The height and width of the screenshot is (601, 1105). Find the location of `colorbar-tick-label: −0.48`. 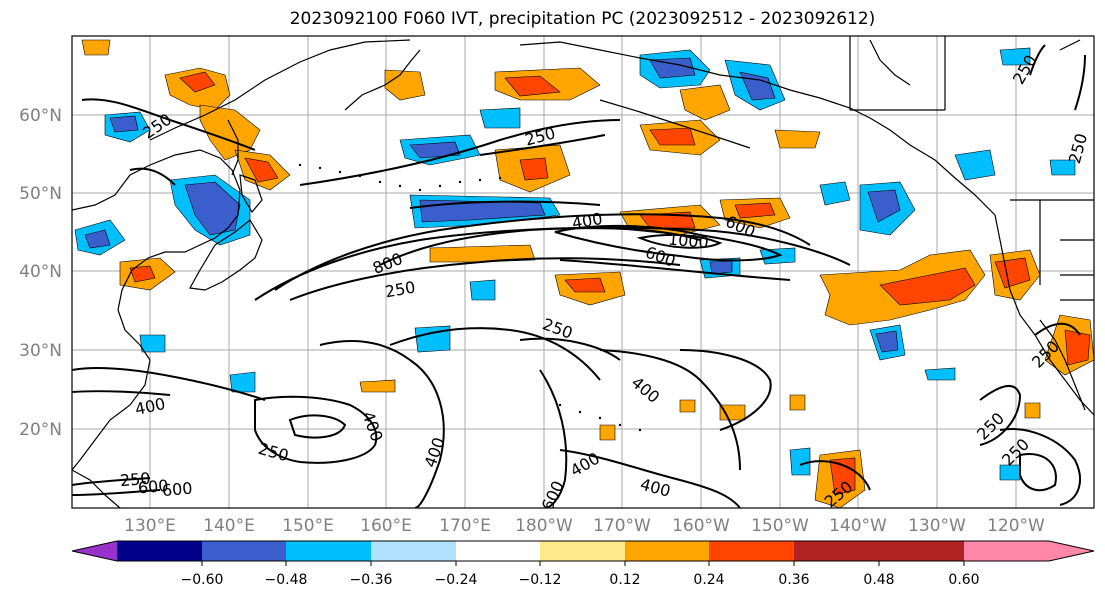

colorbar-tick-label: −0.48 is located at coordinates (286, 580).